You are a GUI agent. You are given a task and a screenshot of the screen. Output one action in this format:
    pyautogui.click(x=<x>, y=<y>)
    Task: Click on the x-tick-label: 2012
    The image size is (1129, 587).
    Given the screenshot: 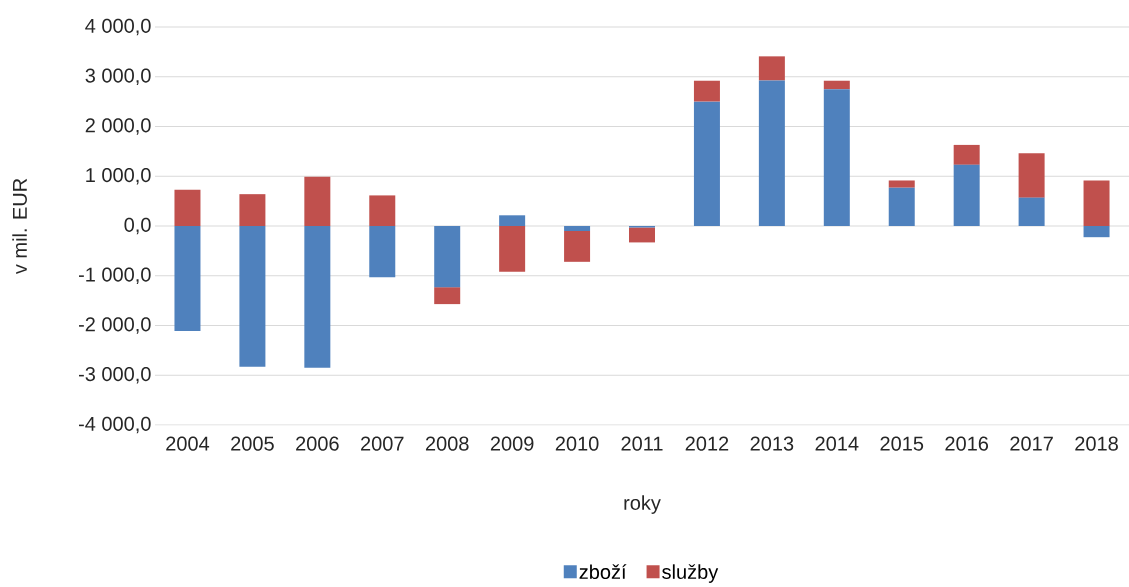 What is the action you would take?
    pyautogui.click(x=707, y=443)
    